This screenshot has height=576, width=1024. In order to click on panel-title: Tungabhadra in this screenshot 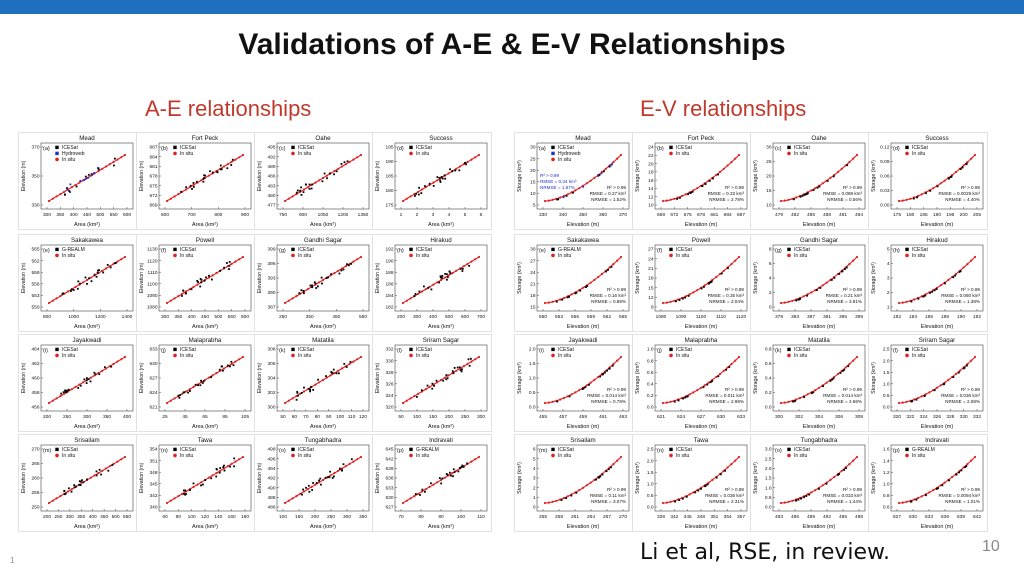, I will do `click(819, 440)`.